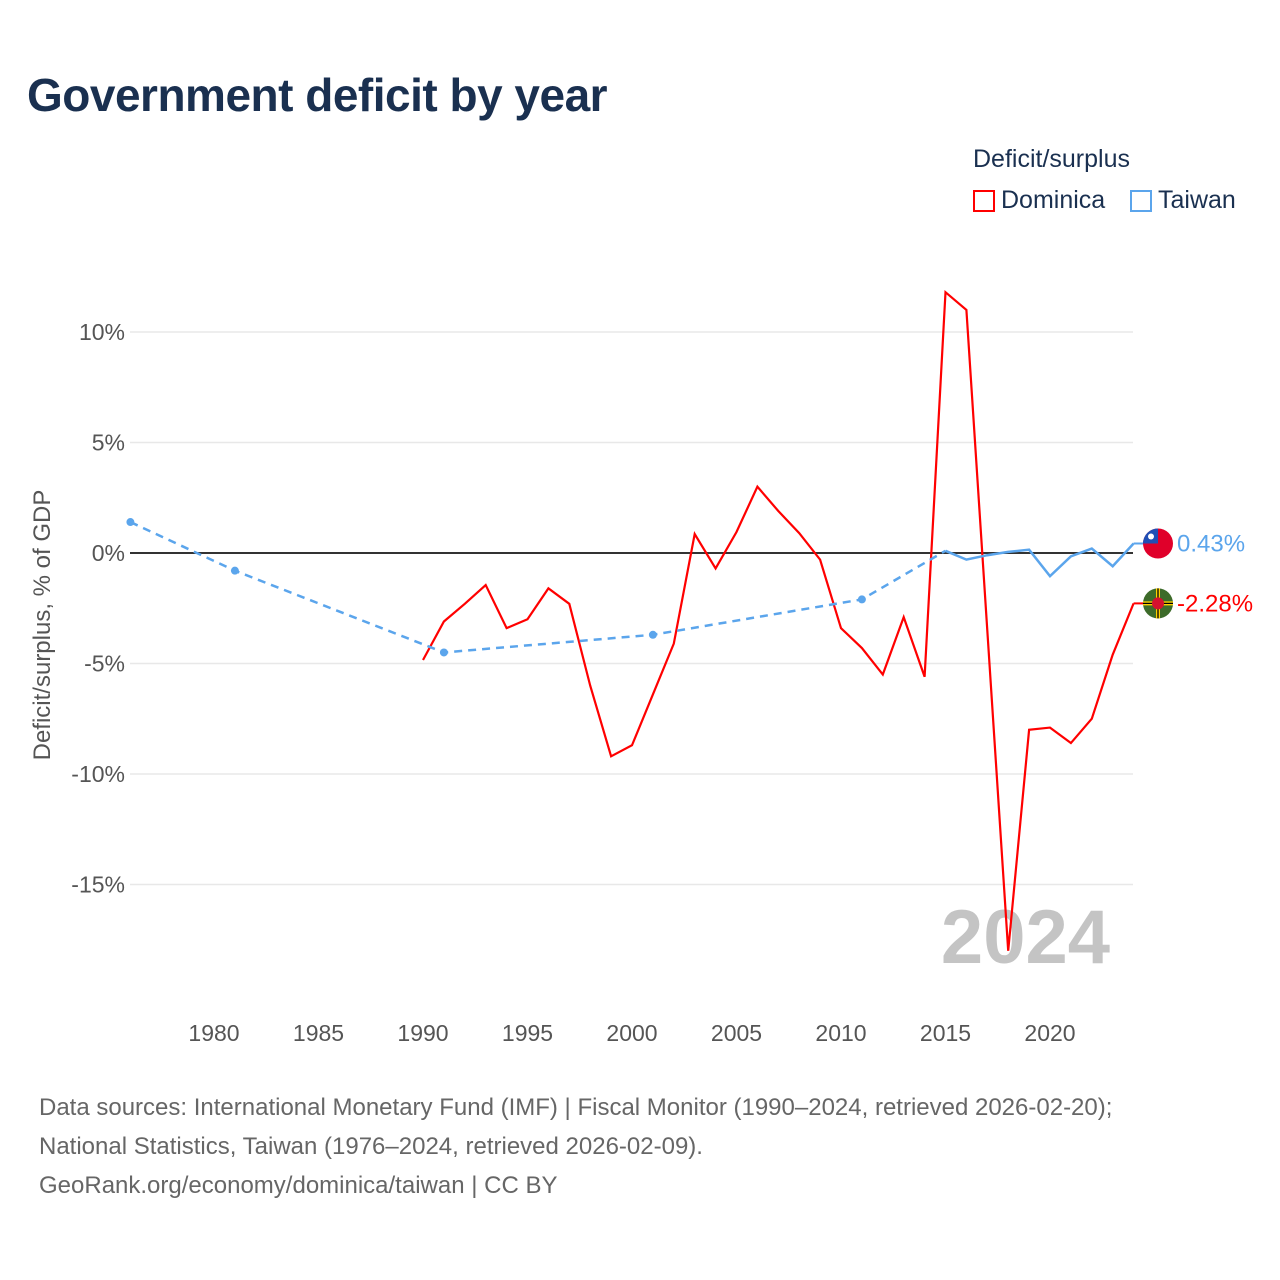 Image resolution: width=1280 pixels, height=1280 pixels. What do you see at coordinates (1158, 543) in the screenshot?
I see `flag-taiwan-icon` at bounding box center [1158, 543].